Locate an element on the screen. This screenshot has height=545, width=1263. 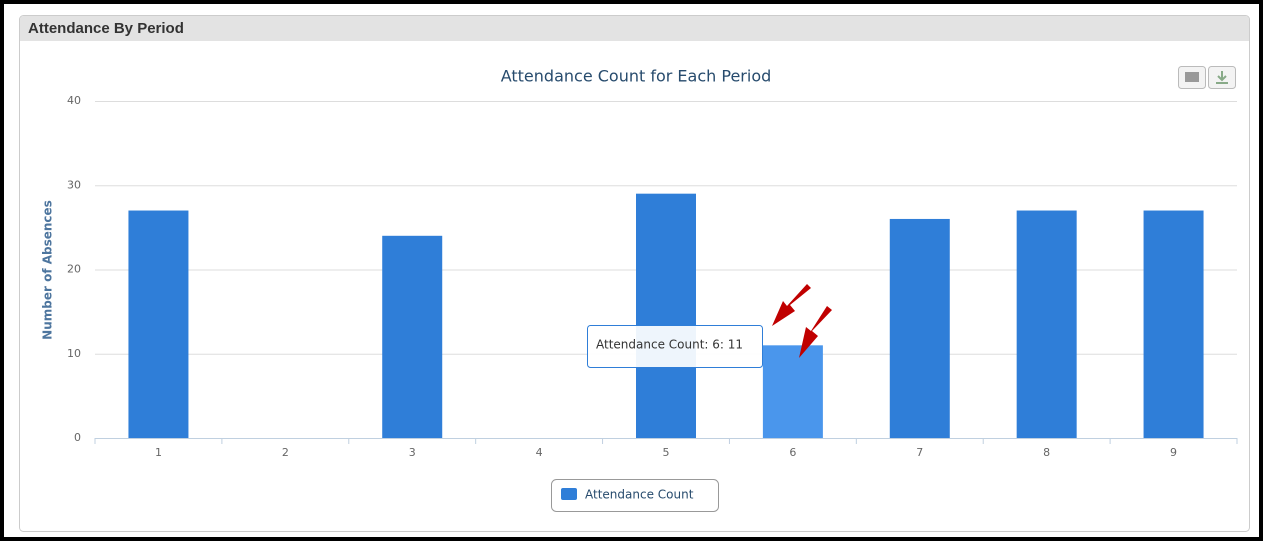
chart-title: Attendance Count for Each Period is located at coordinates (636, 76).